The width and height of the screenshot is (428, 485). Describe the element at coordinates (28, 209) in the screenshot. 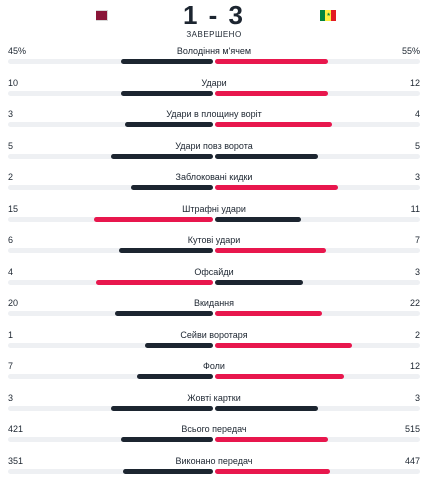

I see `home-stat-value: 15` at that location.